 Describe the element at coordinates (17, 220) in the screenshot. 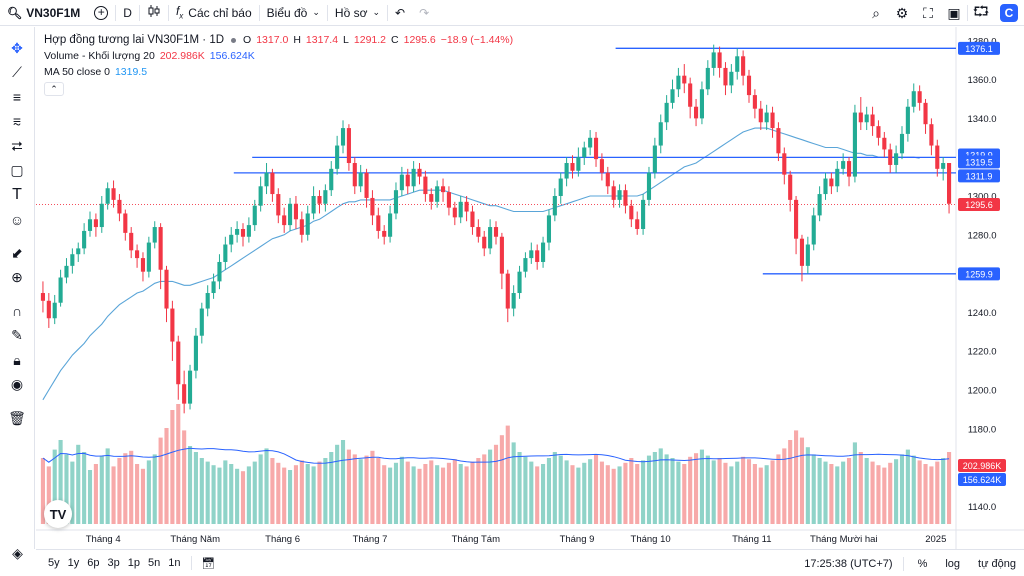

I see `emoji-tool: ☺` at that location.